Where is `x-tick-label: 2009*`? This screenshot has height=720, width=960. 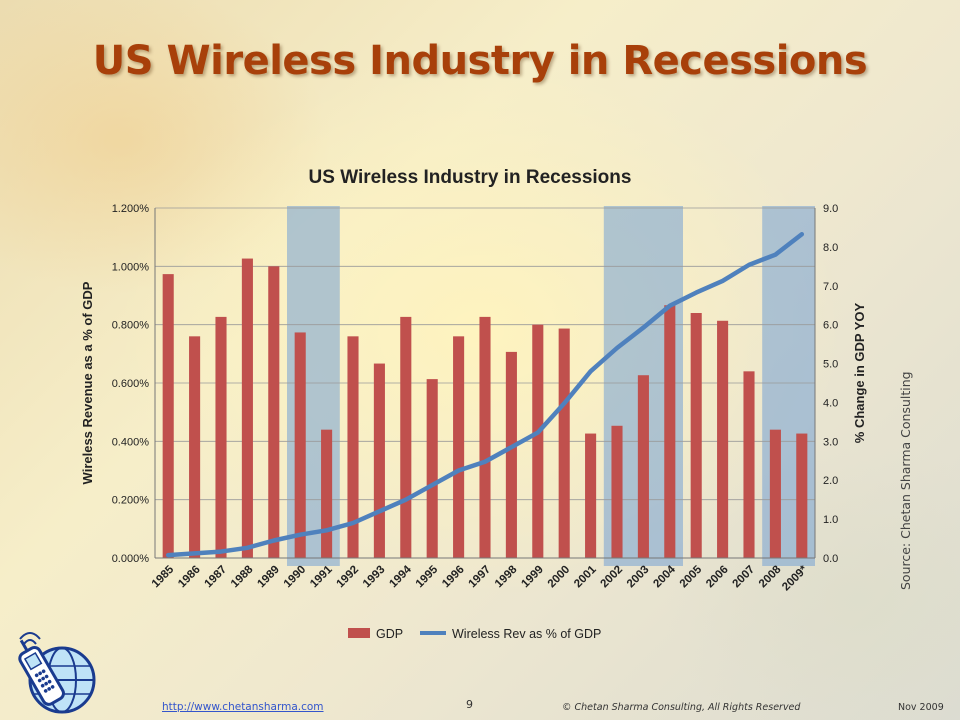 x-tick-label: 2009* is located at coordinates (795, 578).